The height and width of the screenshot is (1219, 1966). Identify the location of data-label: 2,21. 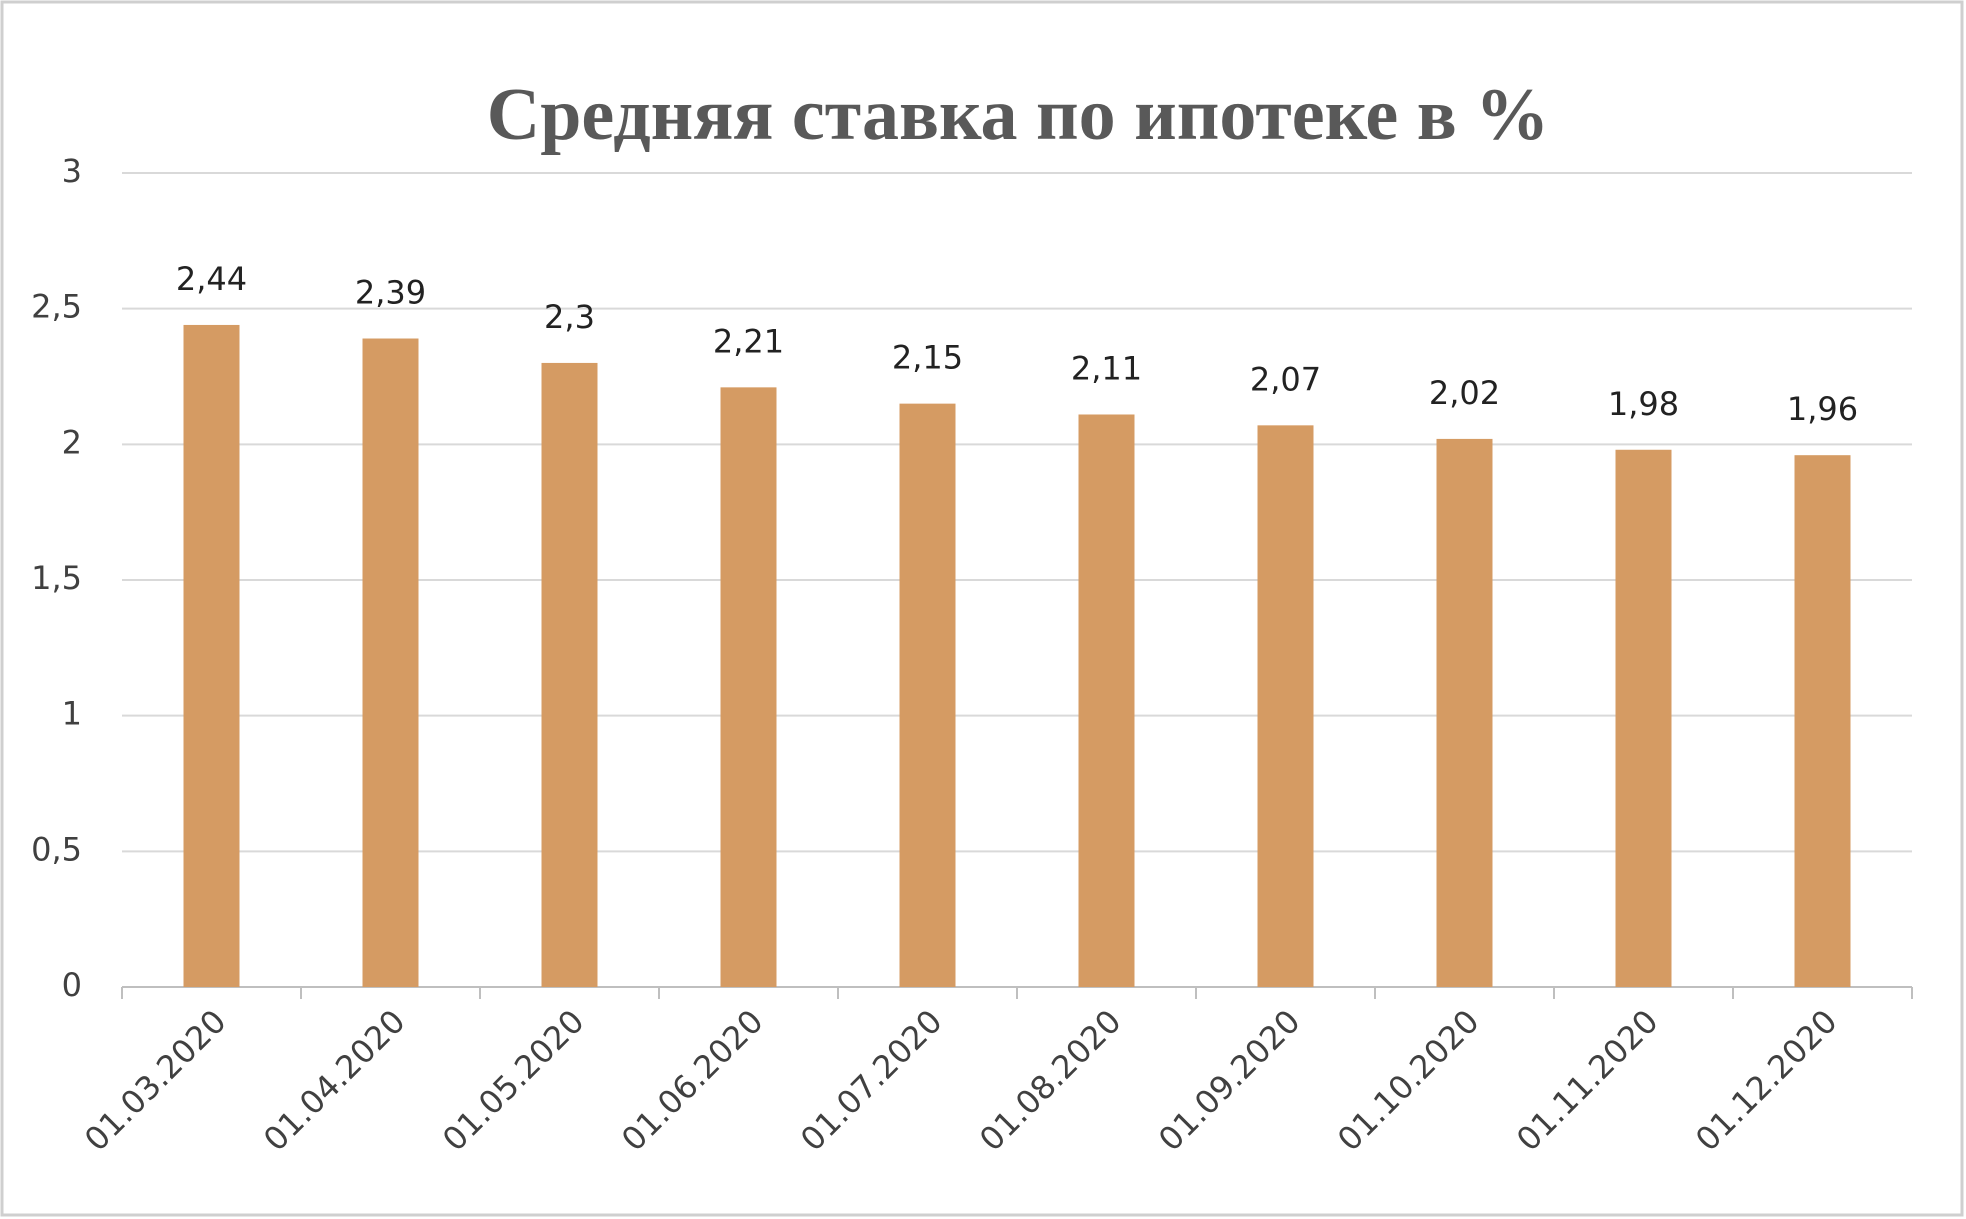
(748, 341).